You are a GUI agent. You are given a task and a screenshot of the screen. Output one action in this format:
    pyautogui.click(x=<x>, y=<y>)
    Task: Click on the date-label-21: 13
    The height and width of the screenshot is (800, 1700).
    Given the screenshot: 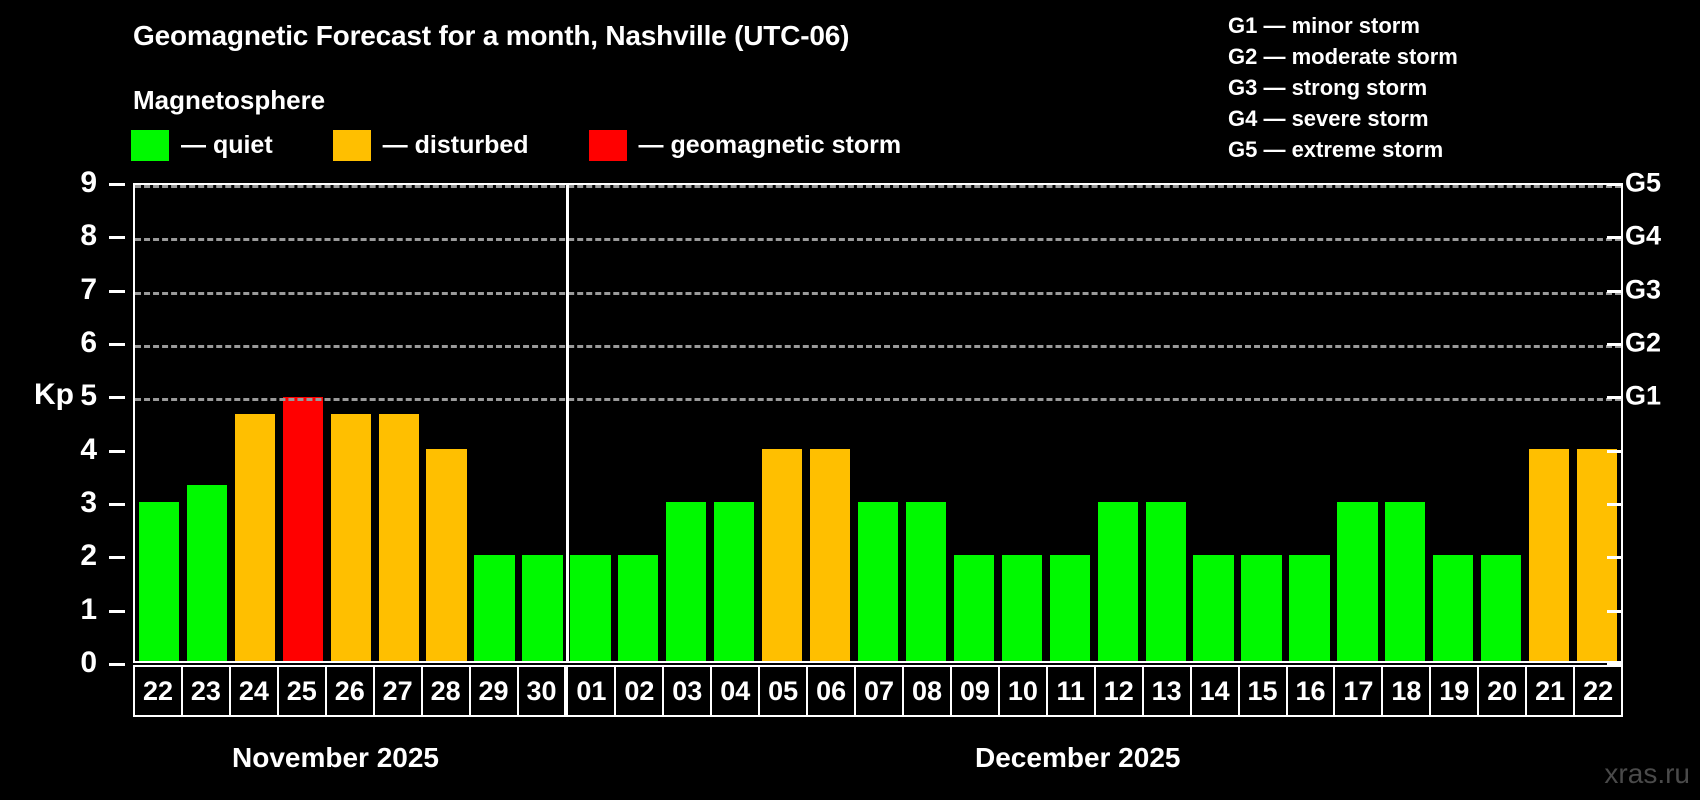 What is the action you would take?
    pyautogui.click(x=1168, y=691)
    